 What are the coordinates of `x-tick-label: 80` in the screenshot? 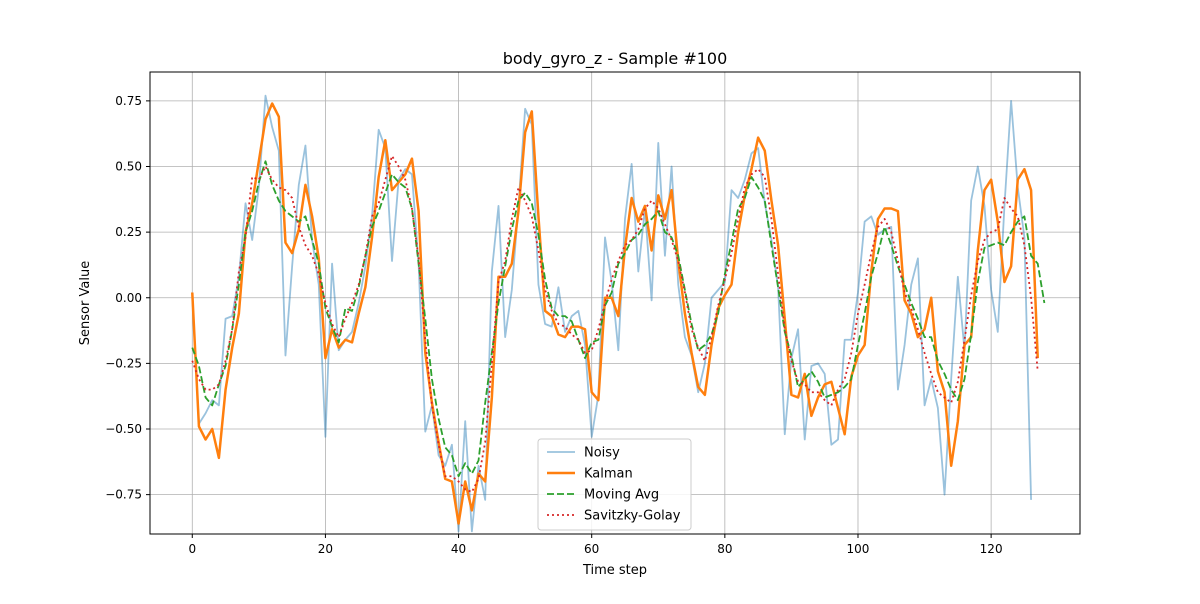 It's located at (724, 549).